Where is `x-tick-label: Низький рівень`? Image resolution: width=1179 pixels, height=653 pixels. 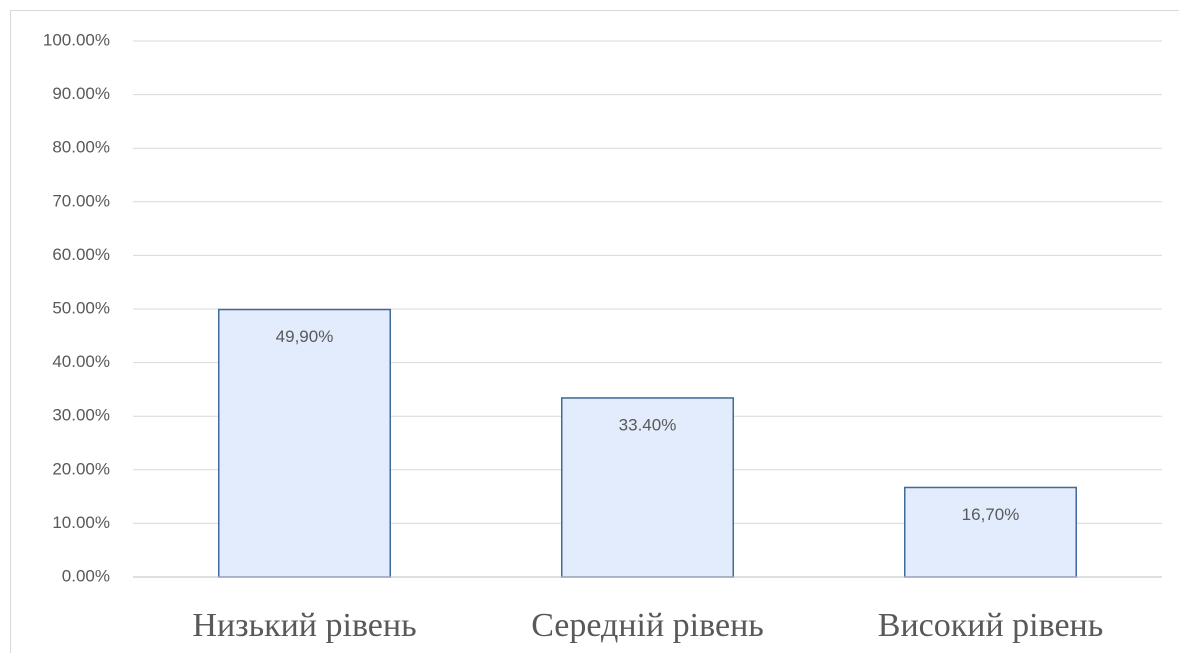
x-tick-label: Низький рівень is located at coordinates (304, 625).